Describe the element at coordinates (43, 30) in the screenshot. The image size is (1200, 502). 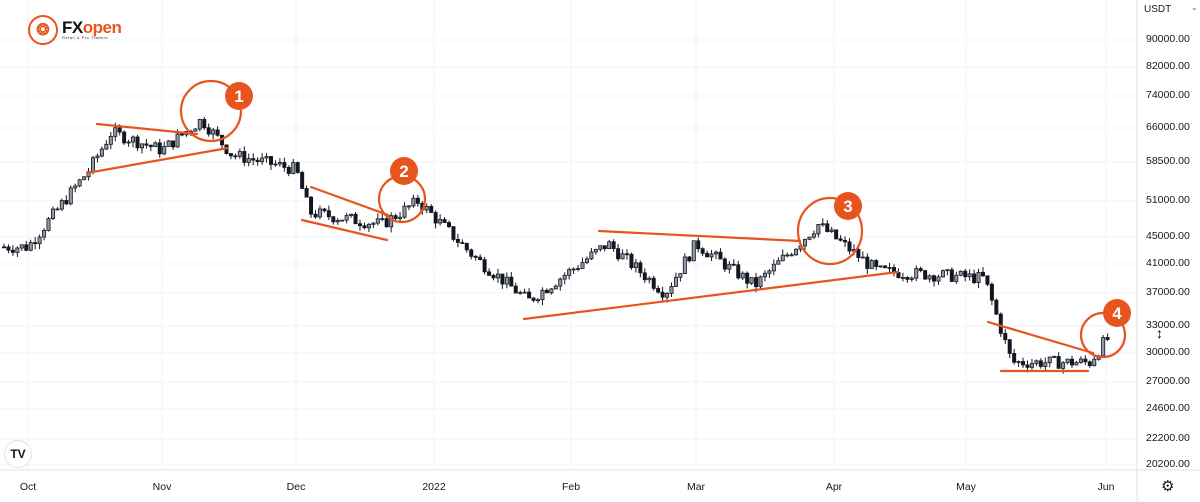
I see `dragon-logo-icon: ❂` at that location.